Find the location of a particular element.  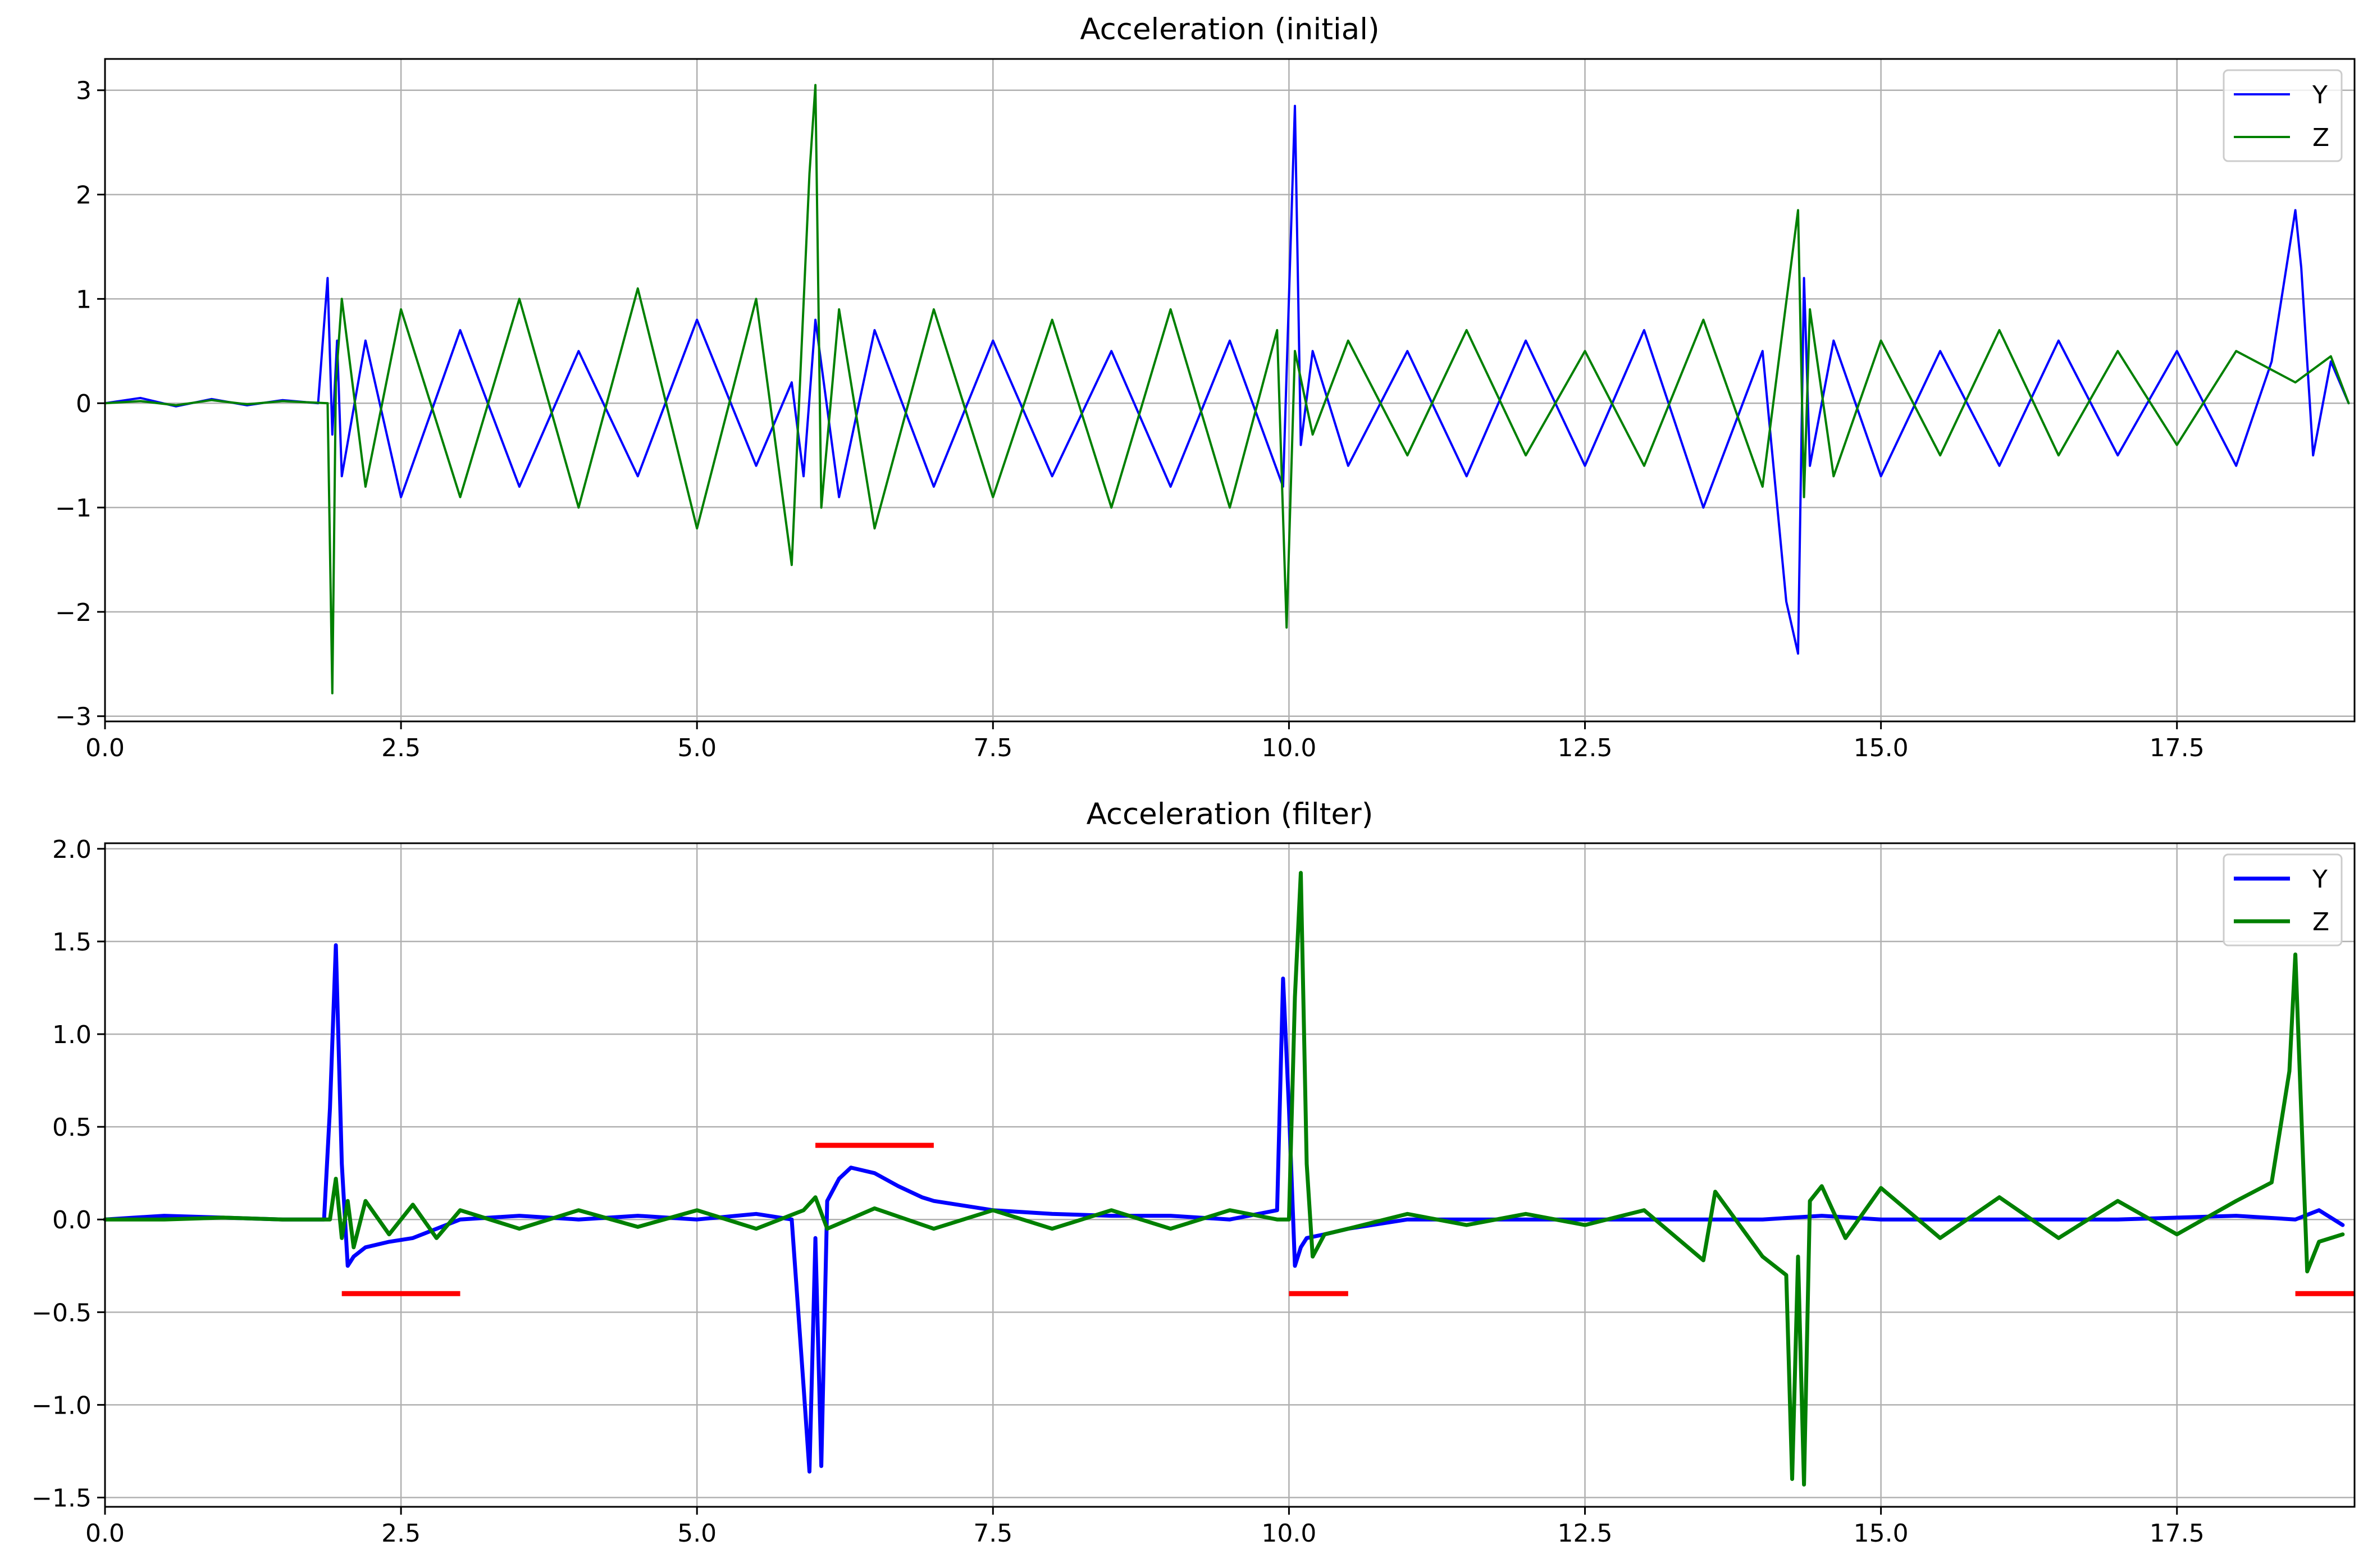

y-tick-label: −1.0 is located at coordinates (61, 1405).